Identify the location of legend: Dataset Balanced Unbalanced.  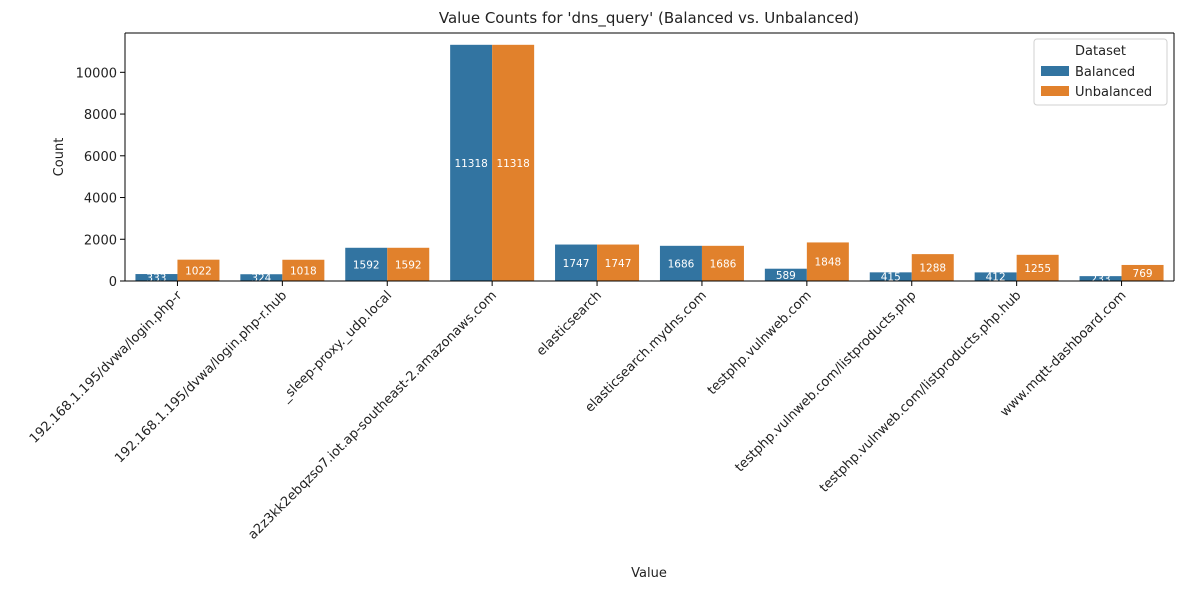
(1100, 72).